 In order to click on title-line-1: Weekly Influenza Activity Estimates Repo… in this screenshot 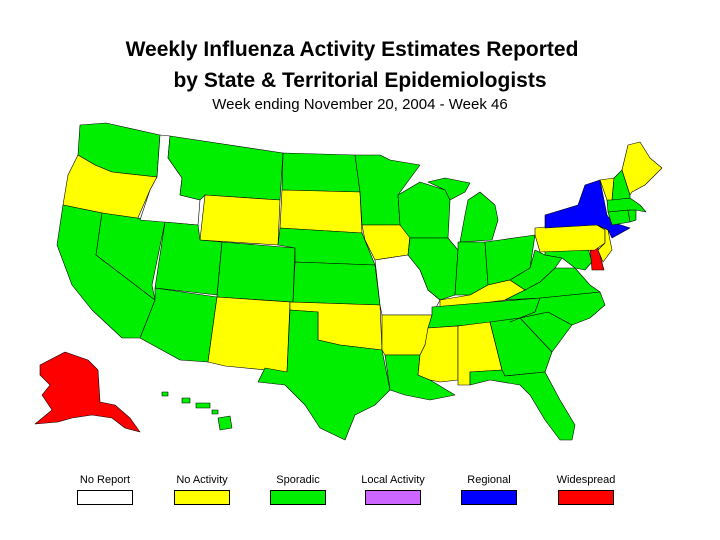, I will do `click(352, 49)`.